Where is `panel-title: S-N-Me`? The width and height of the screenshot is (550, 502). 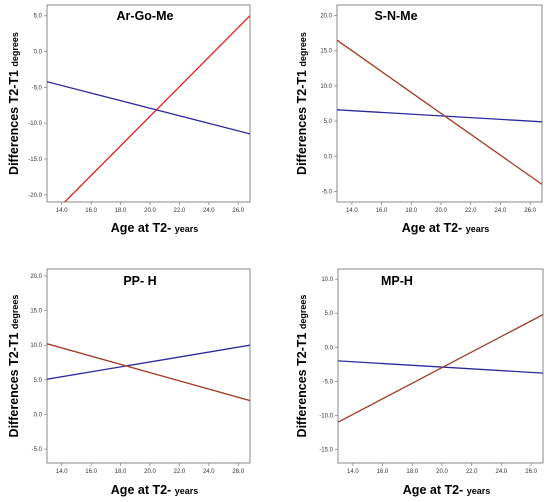 panel-title: S-N-Me is located at coordinates (395, 16).